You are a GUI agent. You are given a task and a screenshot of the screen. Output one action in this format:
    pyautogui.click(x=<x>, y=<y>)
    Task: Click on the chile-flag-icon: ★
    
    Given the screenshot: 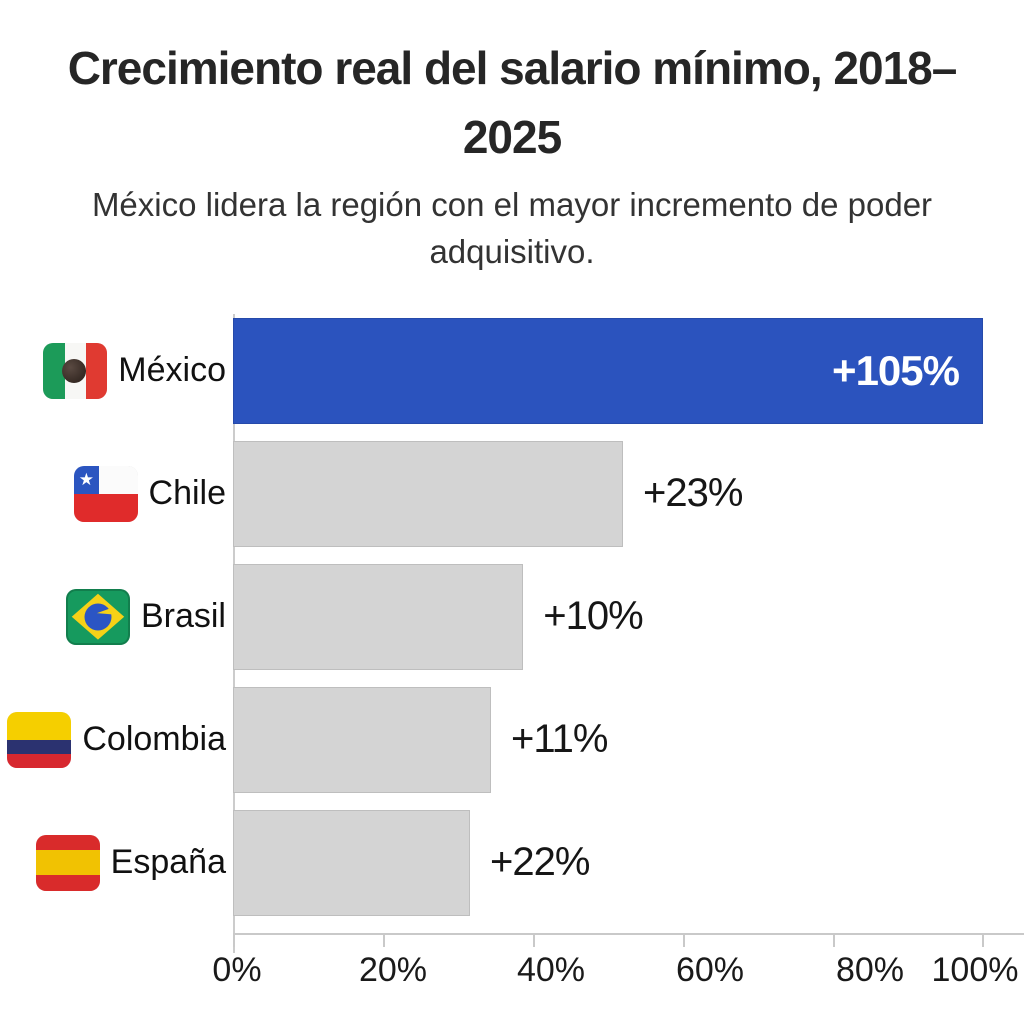 What is the action you would take?
    pyautogui.click(x=105, y=493)
    